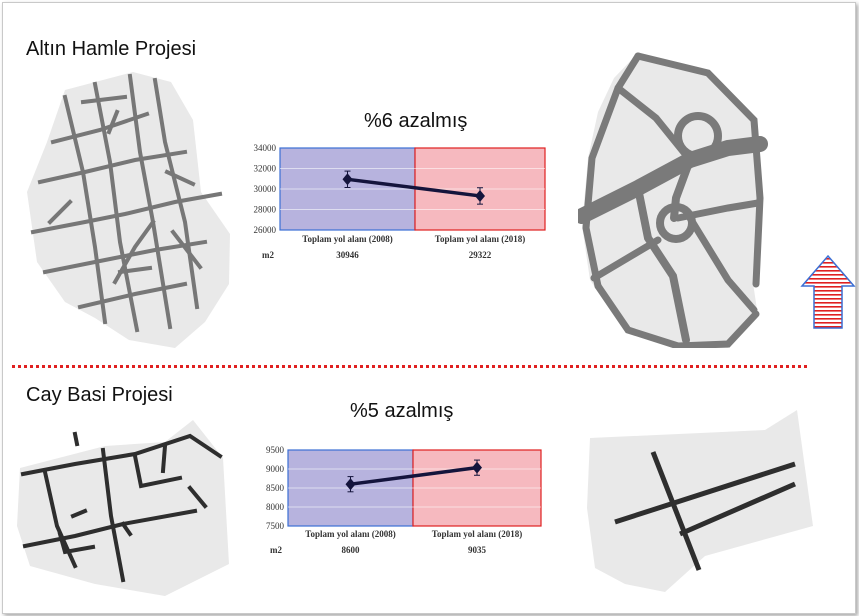  I want to click on chart-title-1: %6 azalmış, so click(416, 121).